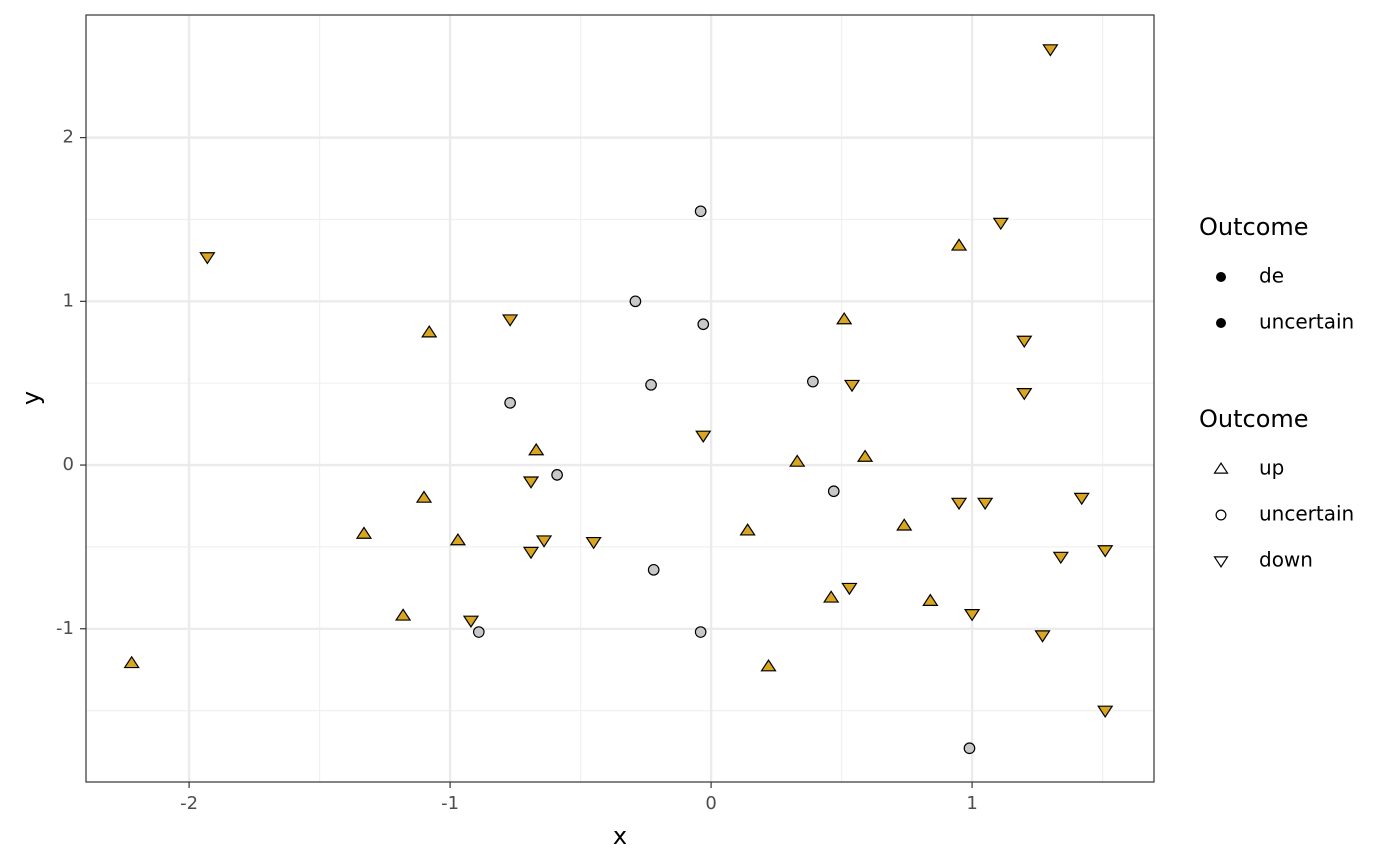 The image size is (1400, 866). Describe the element at coordinates (971, 803) in the screenshot. I see `x-tick-label: 1` at that location.